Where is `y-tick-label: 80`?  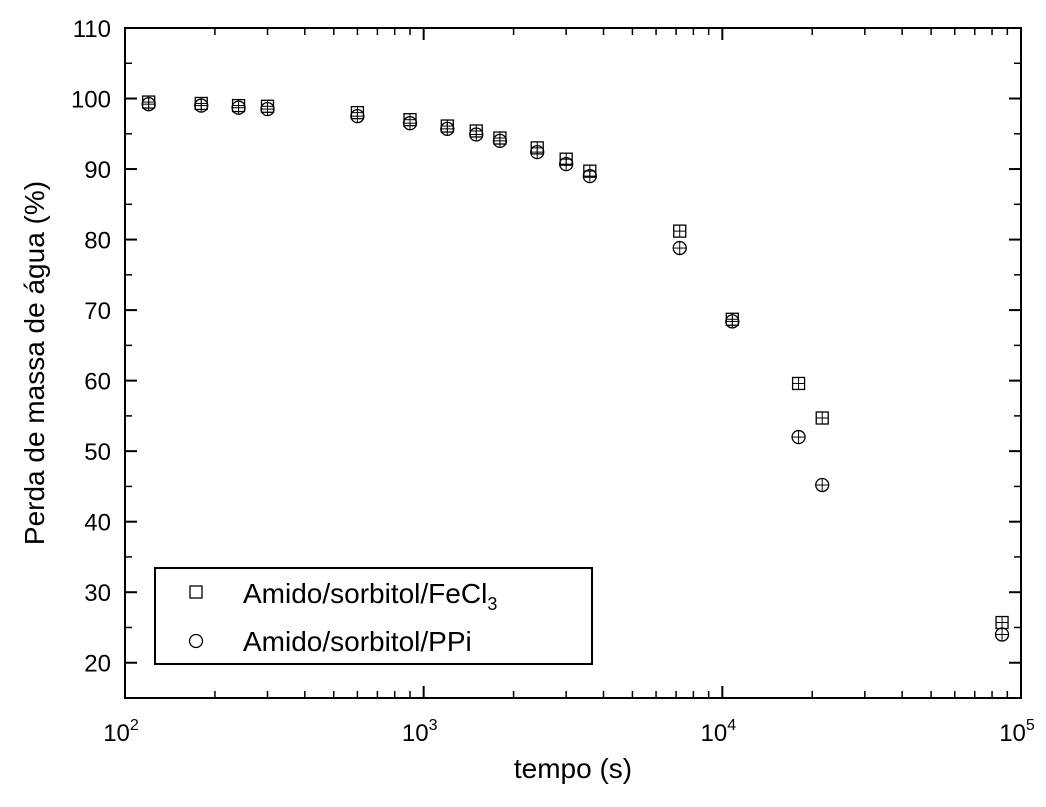
y-tick-label: 80 is located at coordinates (97, 241).